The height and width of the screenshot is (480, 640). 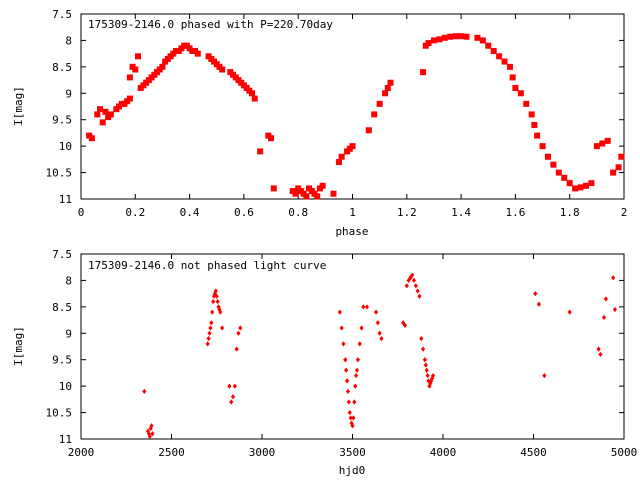 I want to click on x-tick-label: 2, so click(x=624, y=212).